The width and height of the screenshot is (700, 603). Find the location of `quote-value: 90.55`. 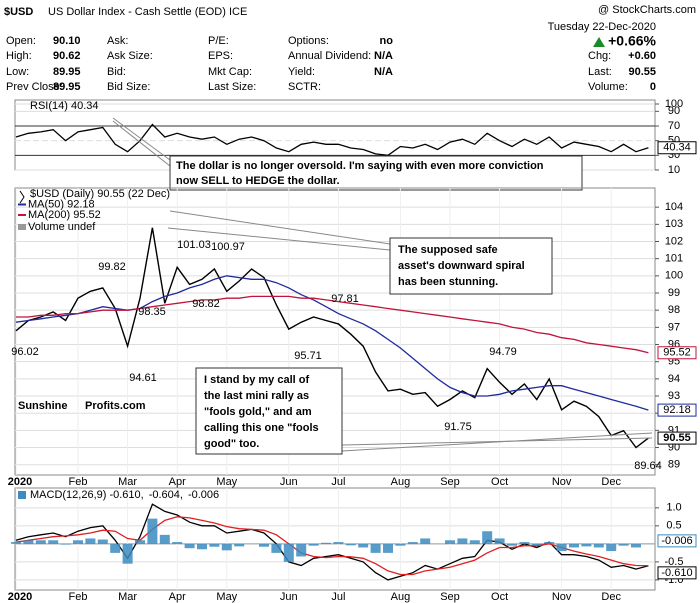

quote-value: 90.55 is located at coordinates (642, 72).